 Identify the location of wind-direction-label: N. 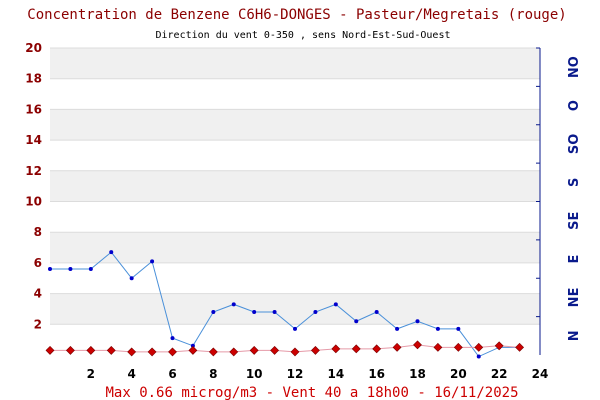
(574, 335).